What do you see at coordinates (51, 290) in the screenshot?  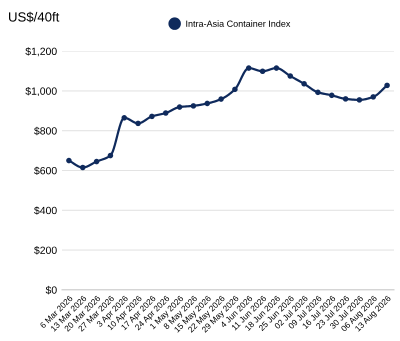 I see `y-tick-label: $0` at bounding box center [51, 290].